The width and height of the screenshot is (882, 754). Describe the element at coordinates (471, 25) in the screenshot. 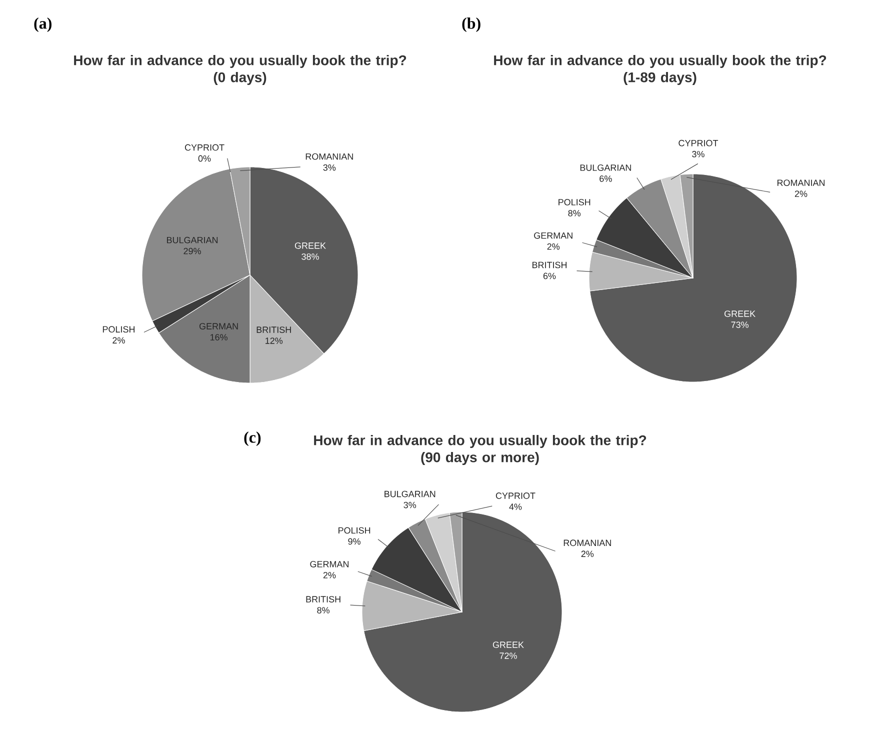

I see `text: (b)` at that location.